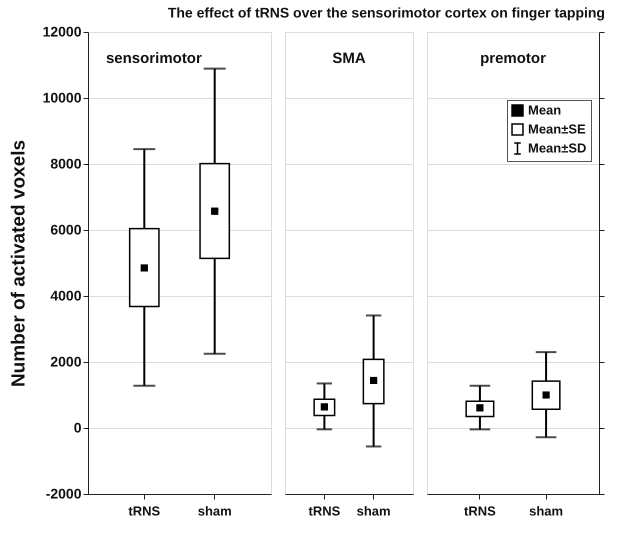  What do you see at coordinates (62, 98) in the screenshot?
I see `y-tick-label: 10000` at bounding box center [62, 98].